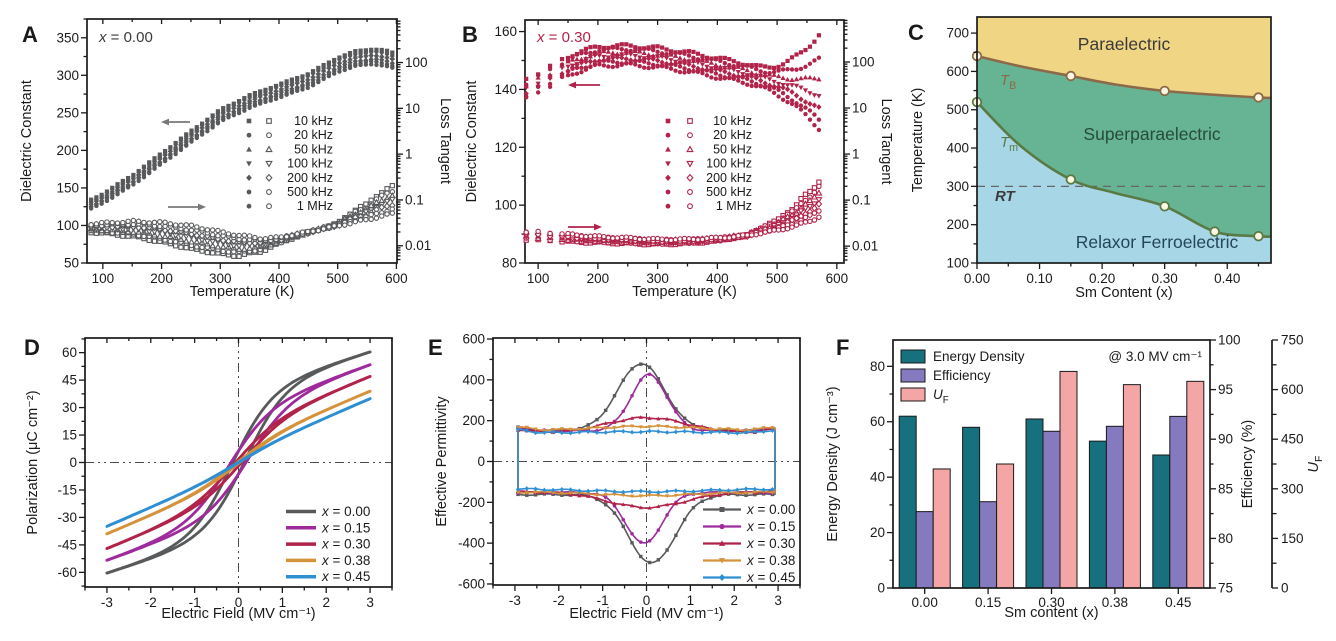  What do you see at coordinates (957, 33) in the screenshot?
I see `svg-text: 700` at bounding box center [957, 33].